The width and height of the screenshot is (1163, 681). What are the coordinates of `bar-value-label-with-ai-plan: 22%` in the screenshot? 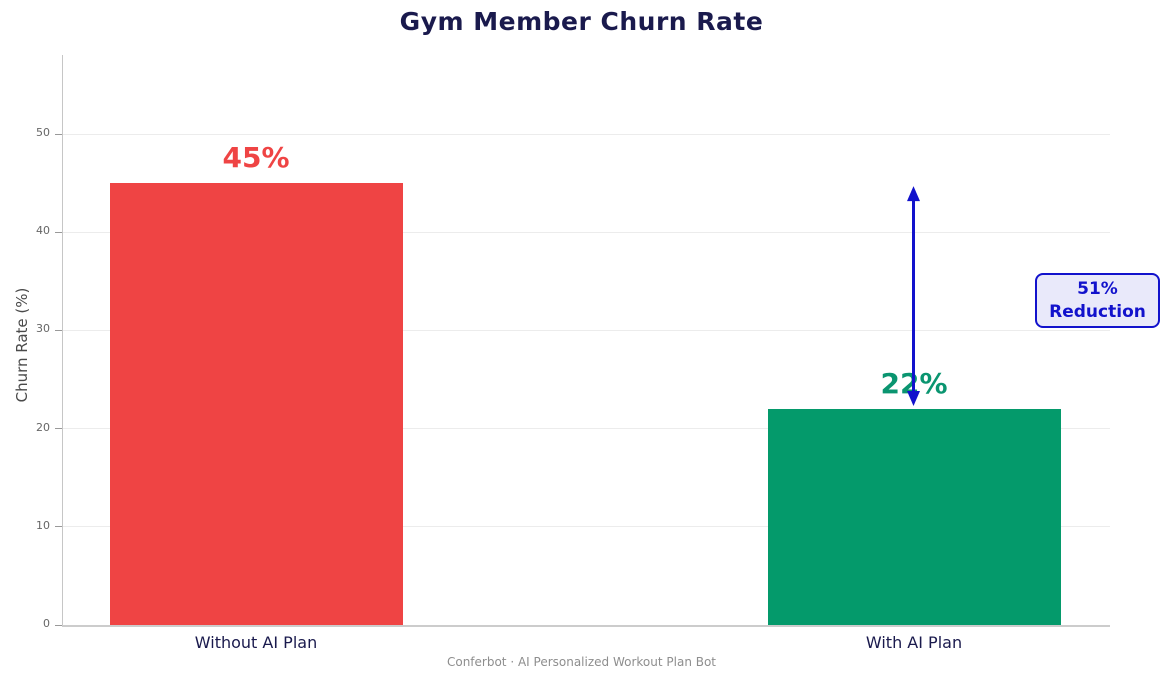 It's located at (914, 383).